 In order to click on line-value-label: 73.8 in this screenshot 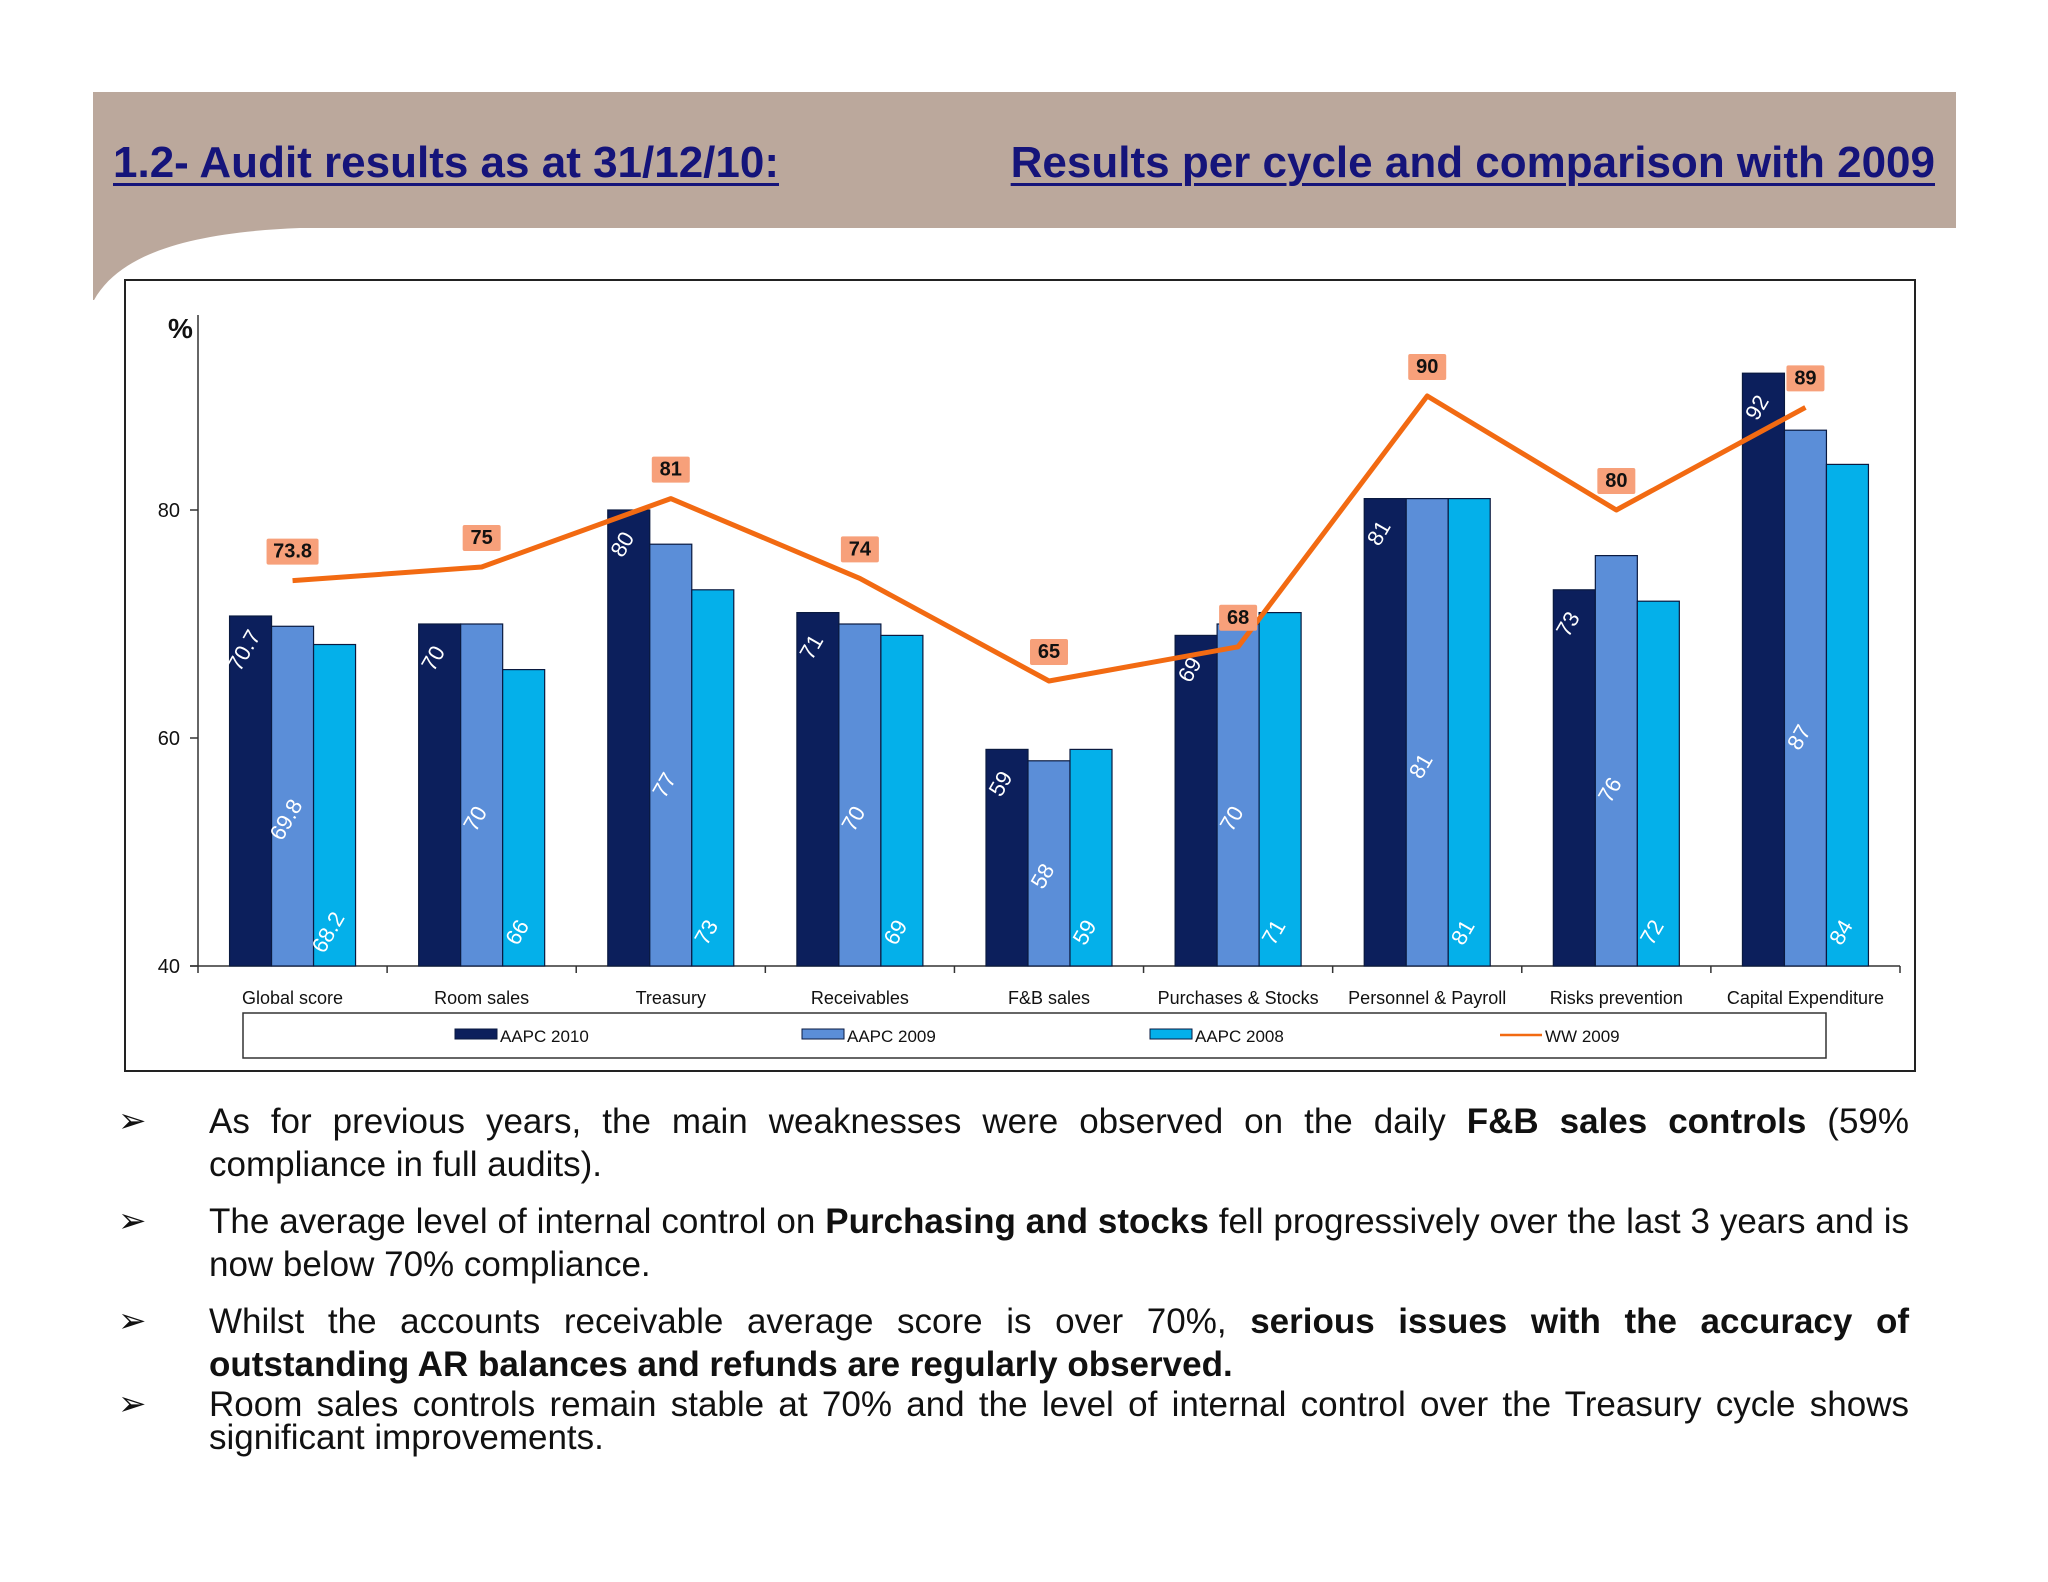, I will do `click(292, 552)`.